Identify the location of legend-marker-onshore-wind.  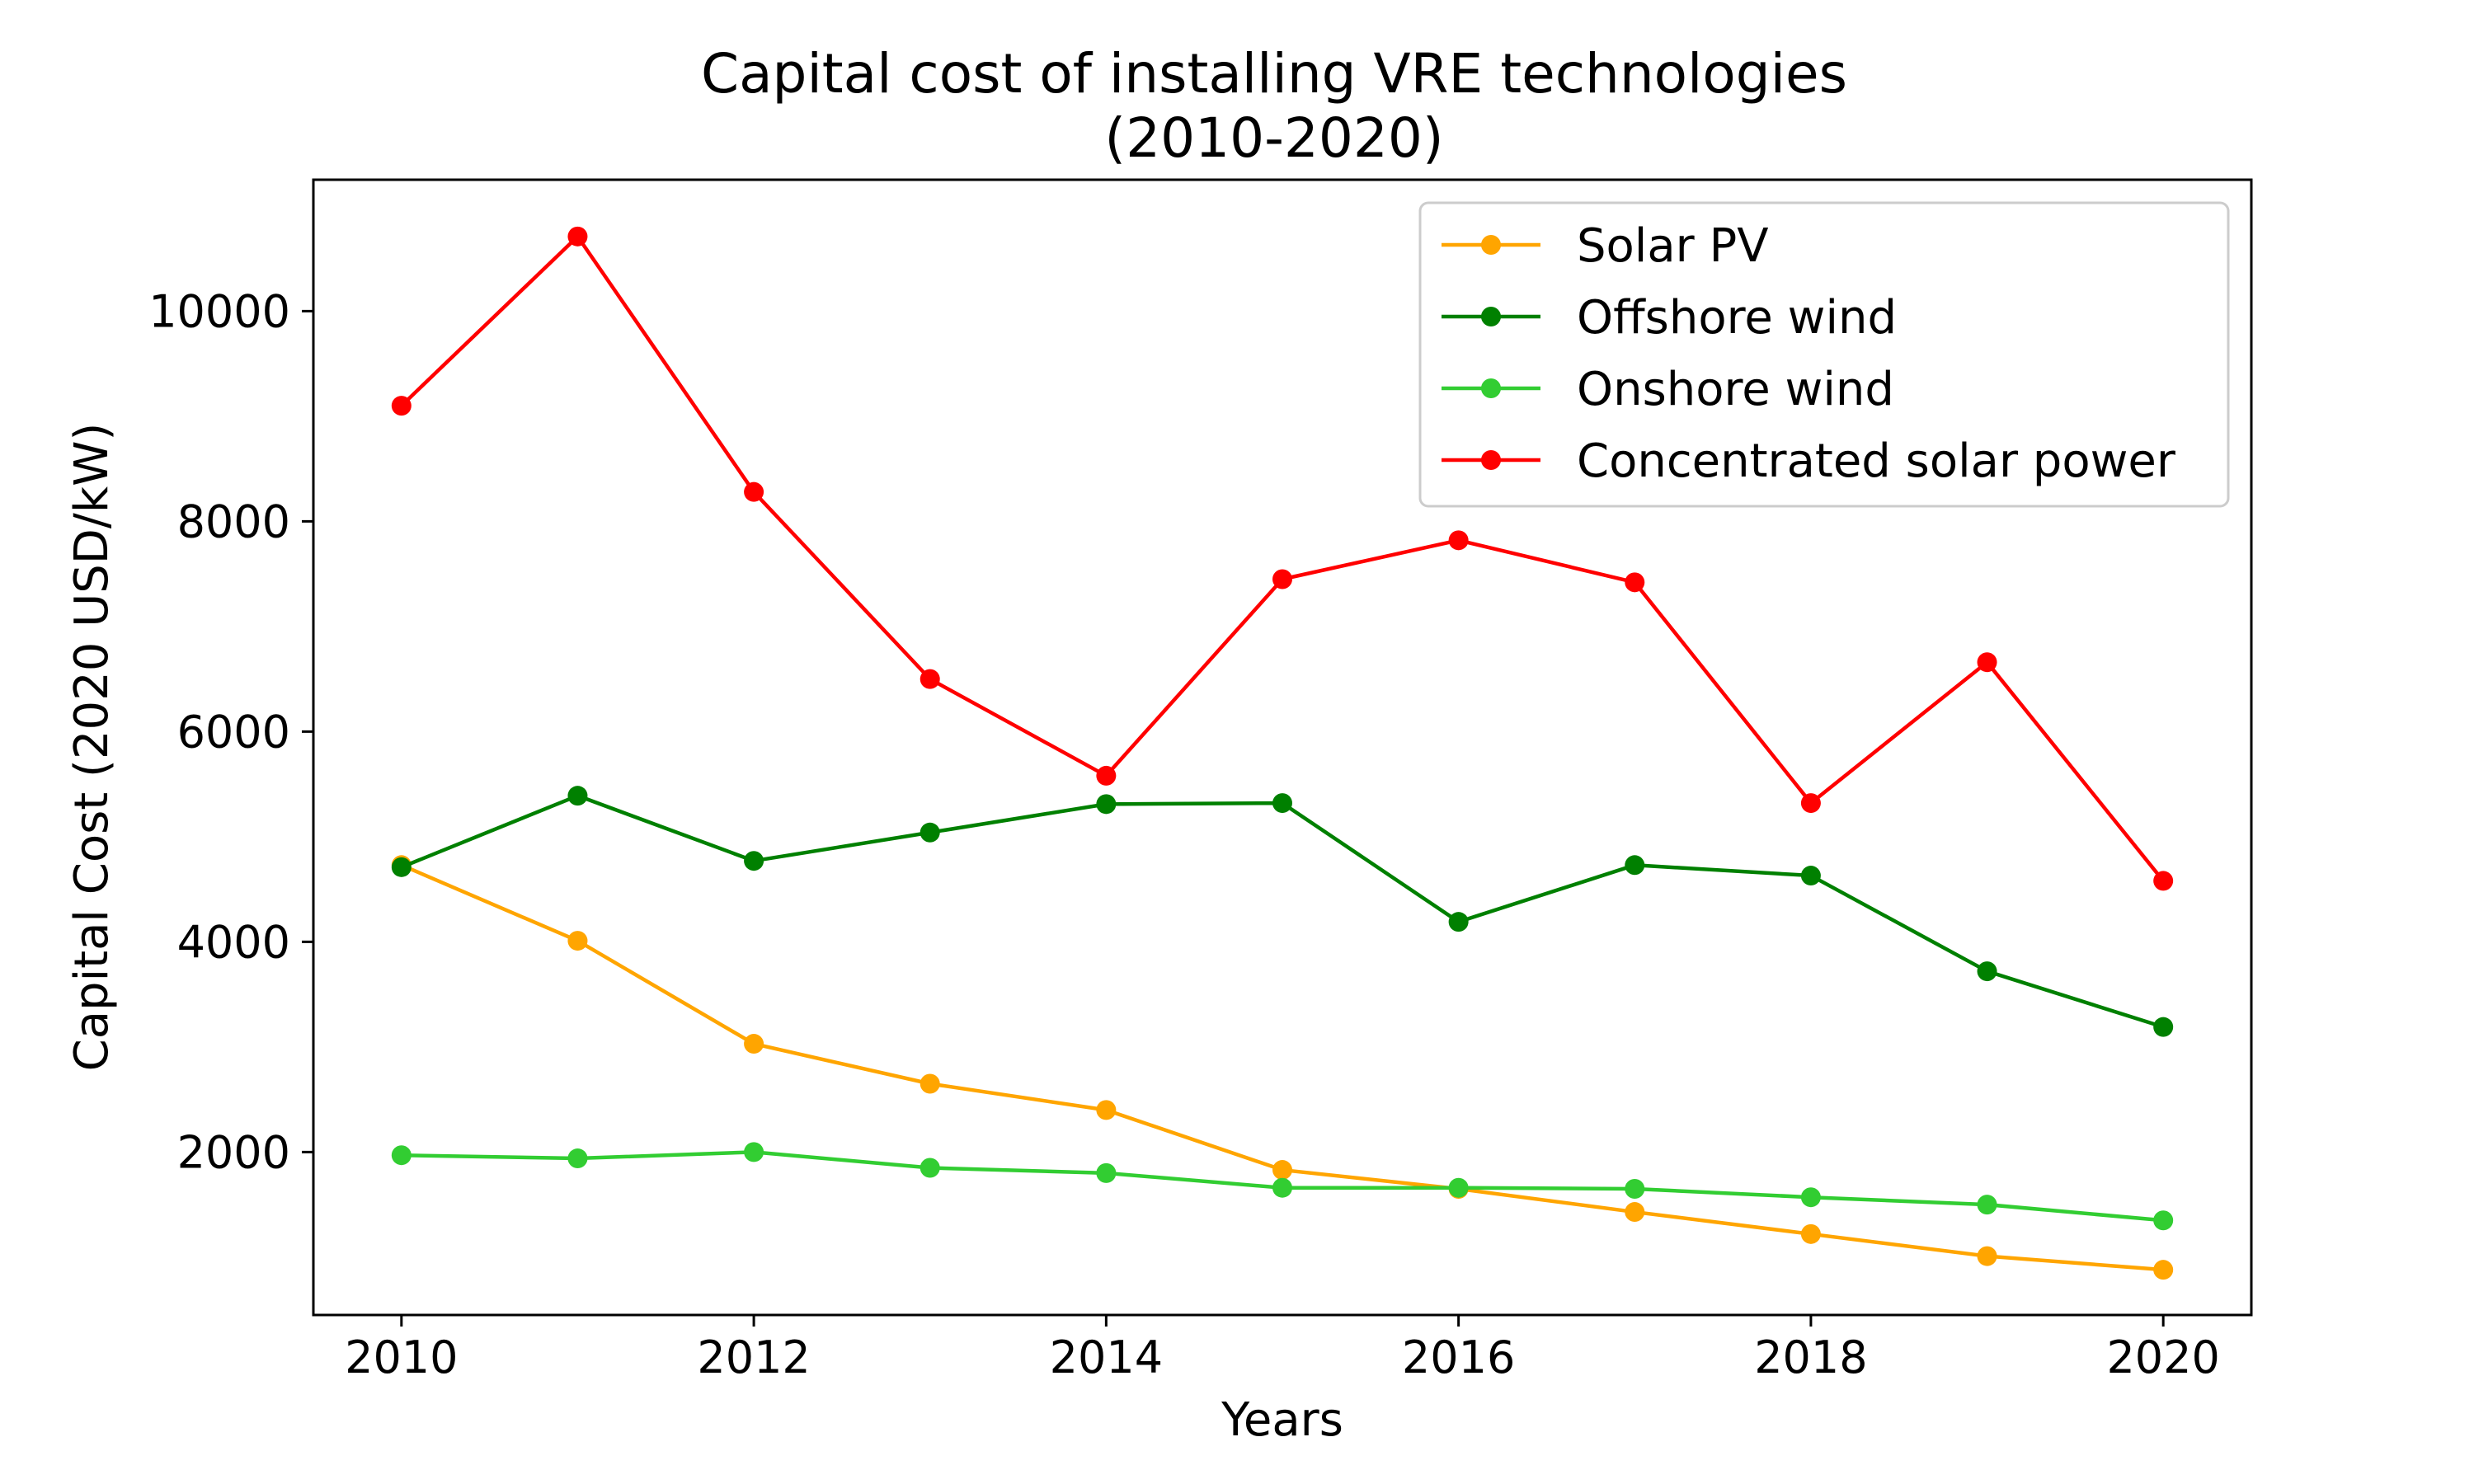
(1491, 388).